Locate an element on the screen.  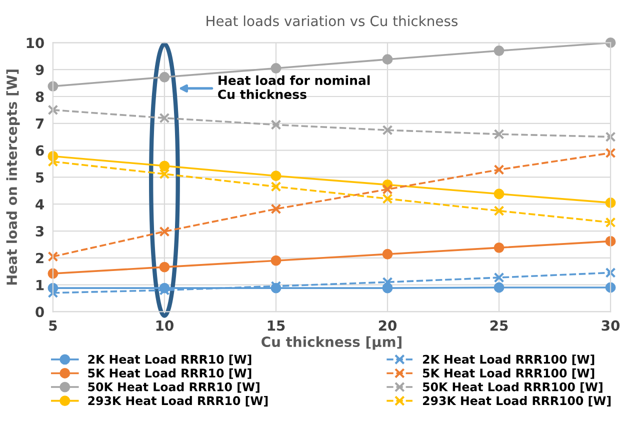
y-tick-label: 2 is located at coordinates (40, 258).